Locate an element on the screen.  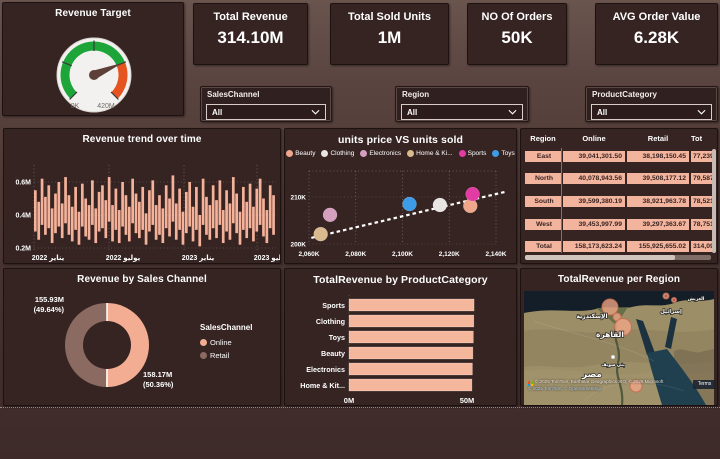
table-hscrollbar-track is located at coordinates (618, 257).